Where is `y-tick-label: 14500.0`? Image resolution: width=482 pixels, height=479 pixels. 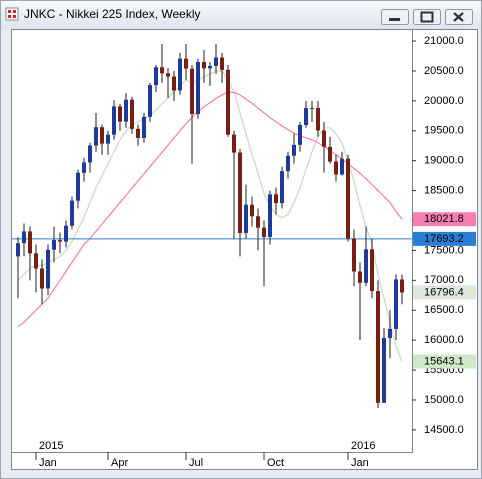
y-tick-label: 14500.0 is located at coordinates (444, 430).